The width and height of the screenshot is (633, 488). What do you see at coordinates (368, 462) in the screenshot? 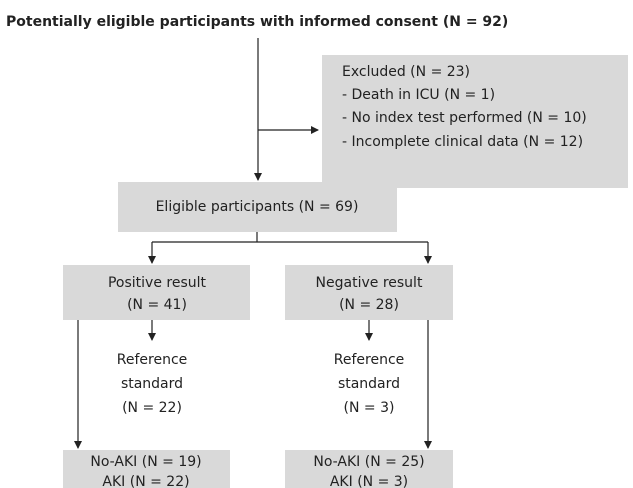
I see `outcome-text: No-AKI (N = 25)` at bounding box center [368, 462].